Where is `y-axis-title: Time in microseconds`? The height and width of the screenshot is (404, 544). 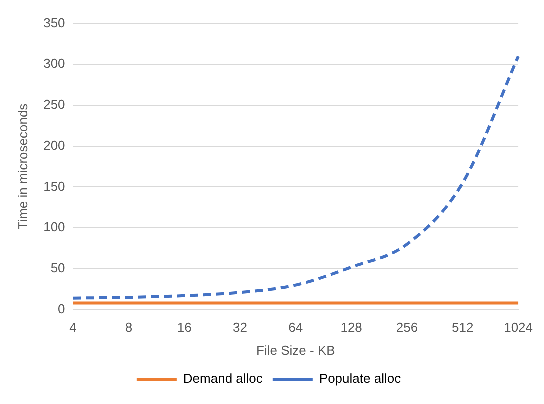
y-axis-title: Time in microseconds is located at coordinates (22, 166).